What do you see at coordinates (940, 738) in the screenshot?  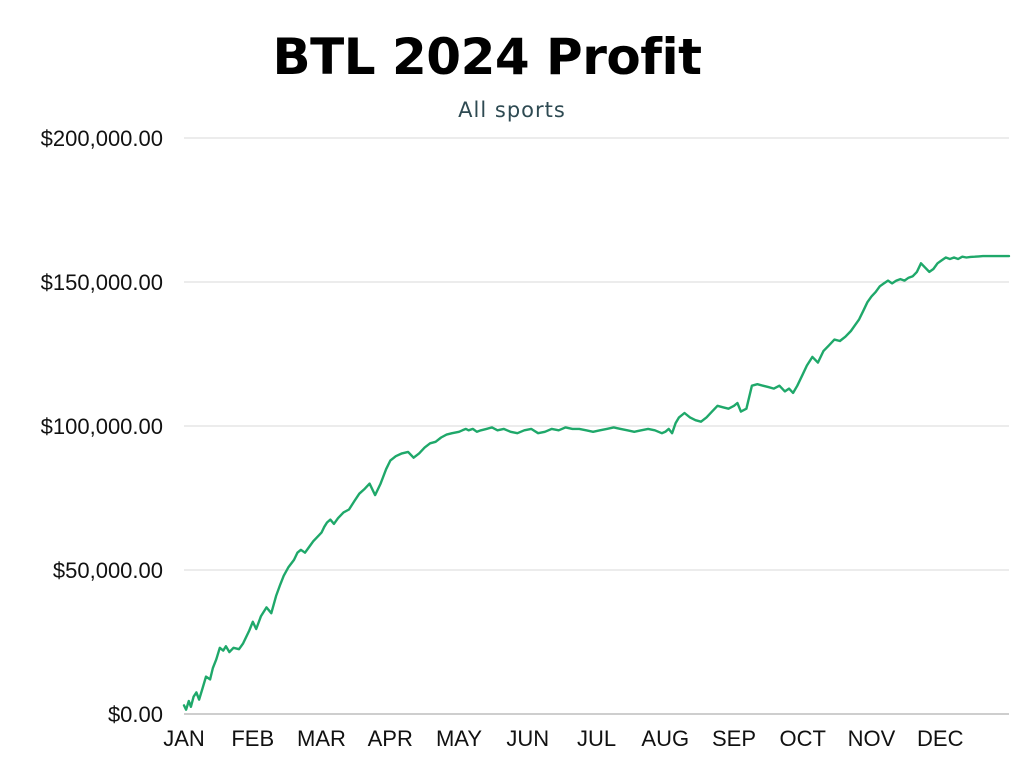 I see `x-tick-label: DEC` at bounding box center [940, 738].